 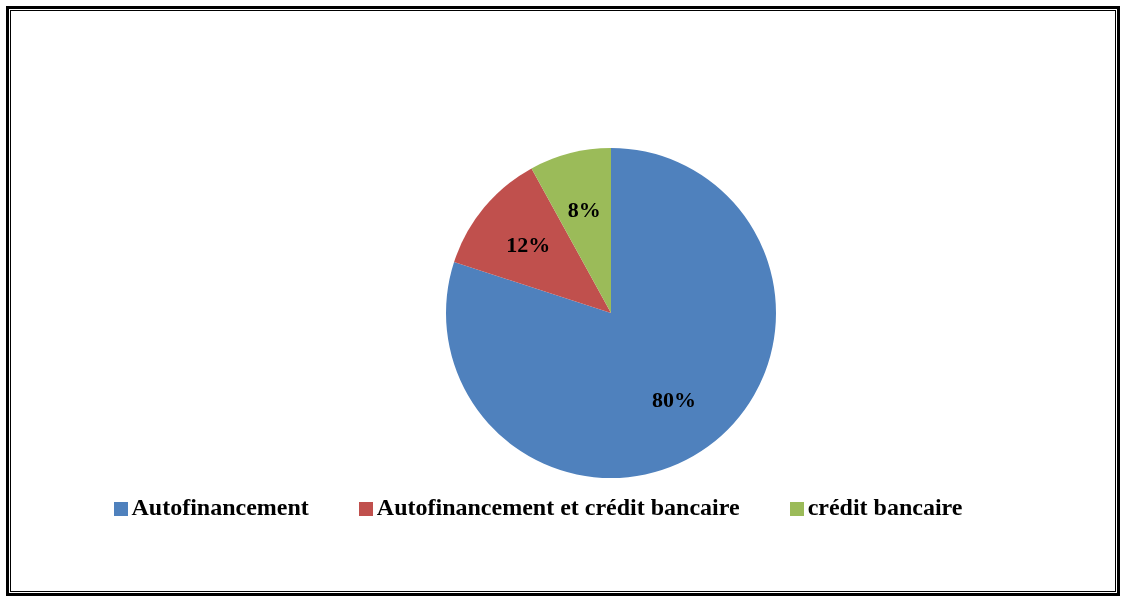 What do you see at coordinates (528, 245) in the screenshot?
I see `data-label: 12%` at bounding box center [528, 245].